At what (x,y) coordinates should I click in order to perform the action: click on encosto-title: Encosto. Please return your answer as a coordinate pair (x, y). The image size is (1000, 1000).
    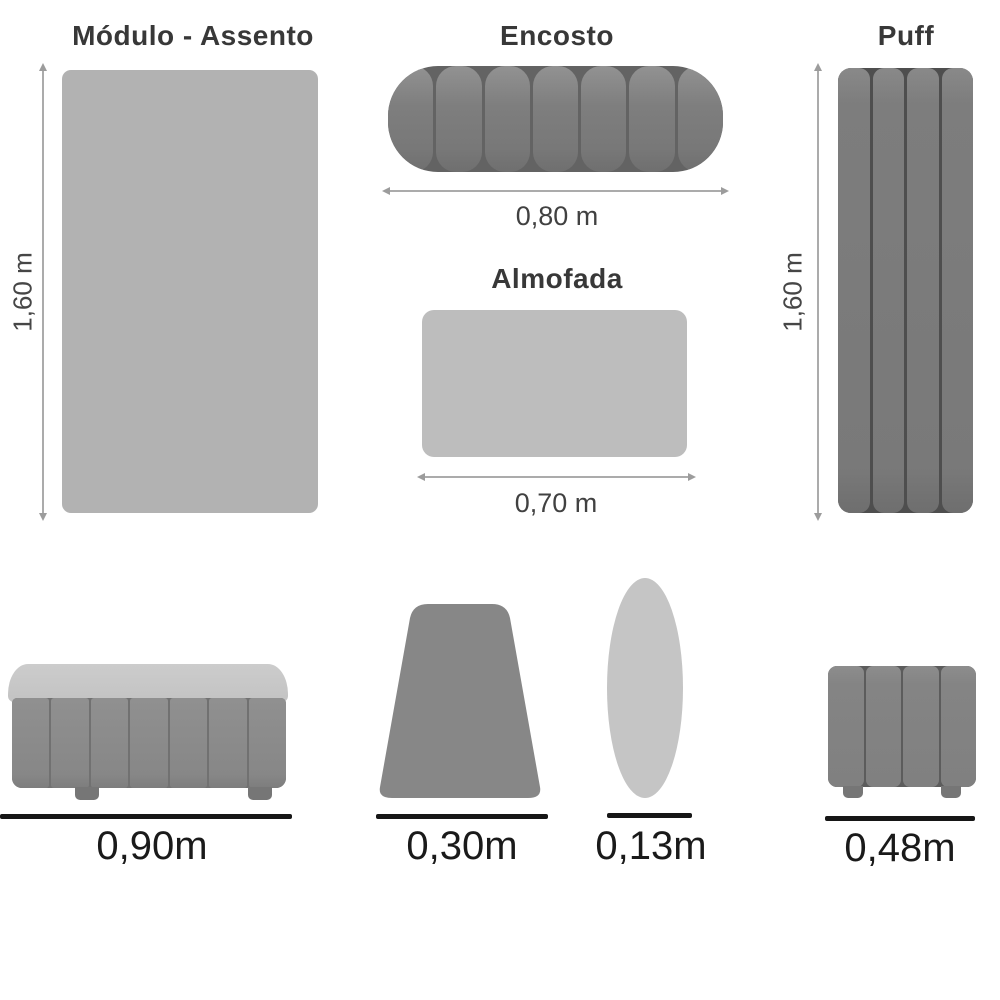
    Looking at the image, I should click on (557, 35).